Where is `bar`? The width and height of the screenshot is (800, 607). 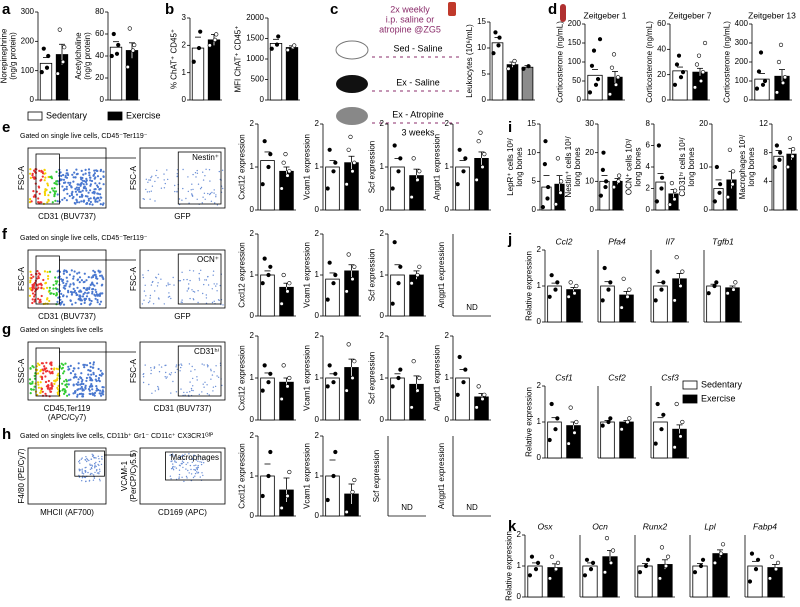 bar is located at coordinates (555, 582).